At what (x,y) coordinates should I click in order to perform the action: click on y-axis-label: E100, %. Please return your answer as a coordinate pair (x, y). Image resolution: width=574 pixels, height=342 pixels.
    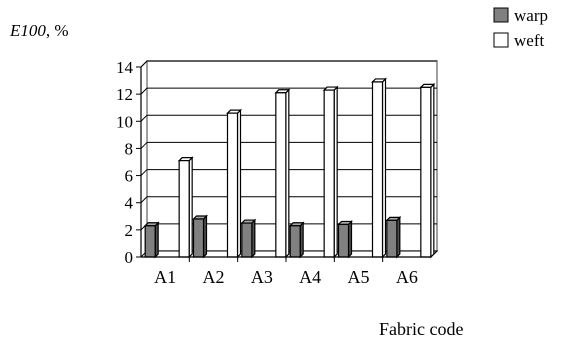
    Looking at the image, I should click on (39, 30).